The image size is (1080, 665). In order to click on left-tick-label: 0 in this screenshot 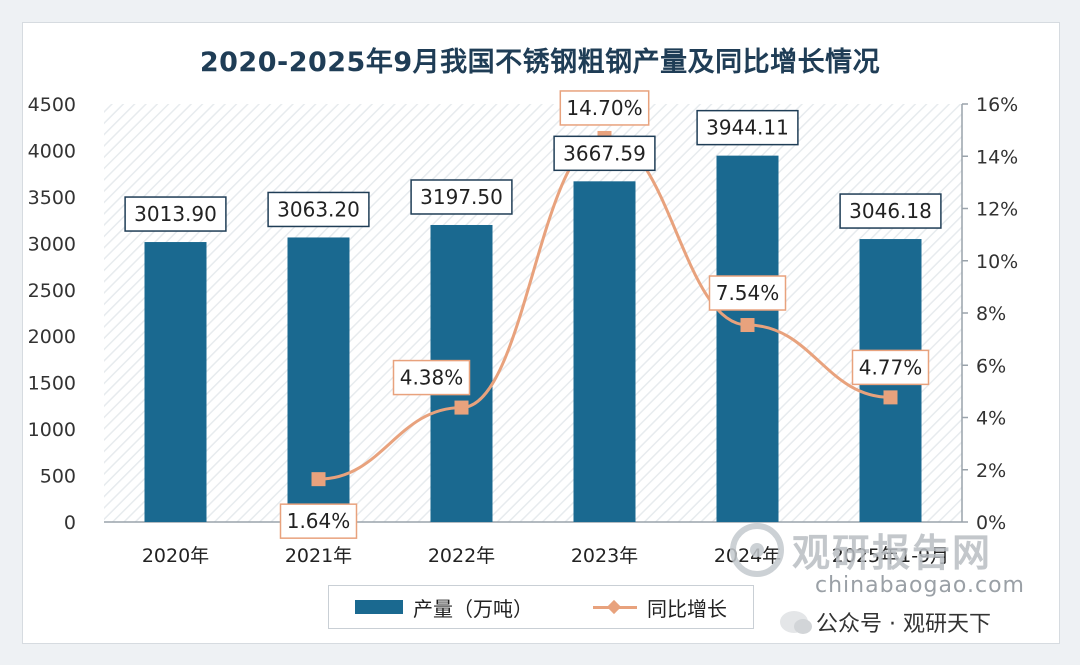, I will do `click(70, 523)`.